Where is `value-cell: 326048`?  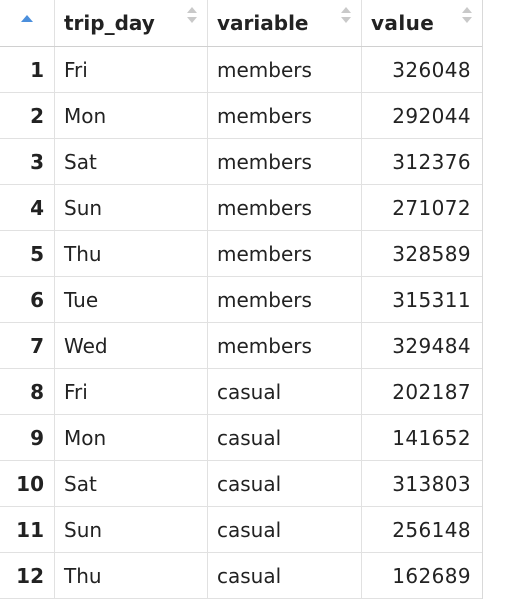 value-cell: 326048 is located at coordinates (431, 69).